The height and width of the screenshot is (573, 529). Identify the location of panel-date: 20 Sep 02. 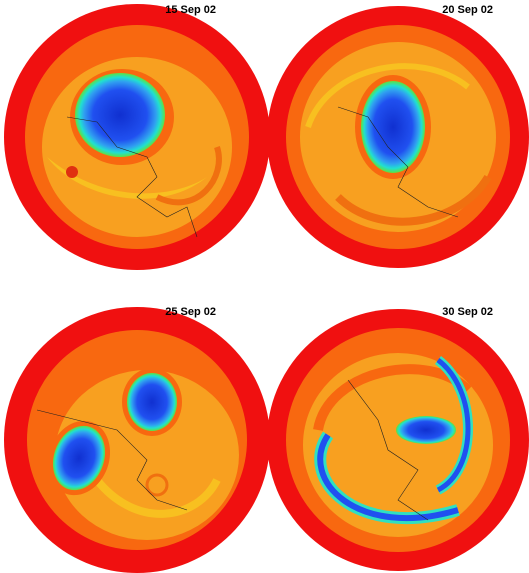
(467, 10).